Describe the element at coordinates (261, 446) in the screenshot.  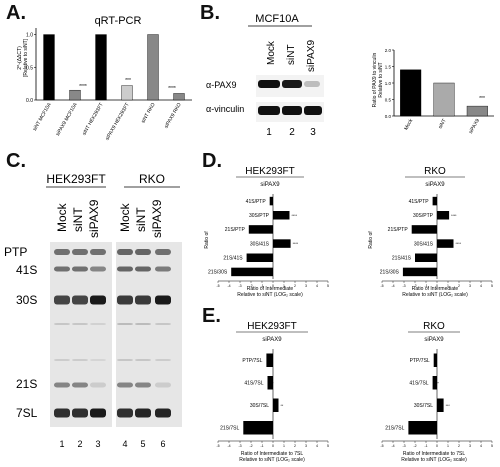
I see `panel-e-hek-xtick: -1` at that location.